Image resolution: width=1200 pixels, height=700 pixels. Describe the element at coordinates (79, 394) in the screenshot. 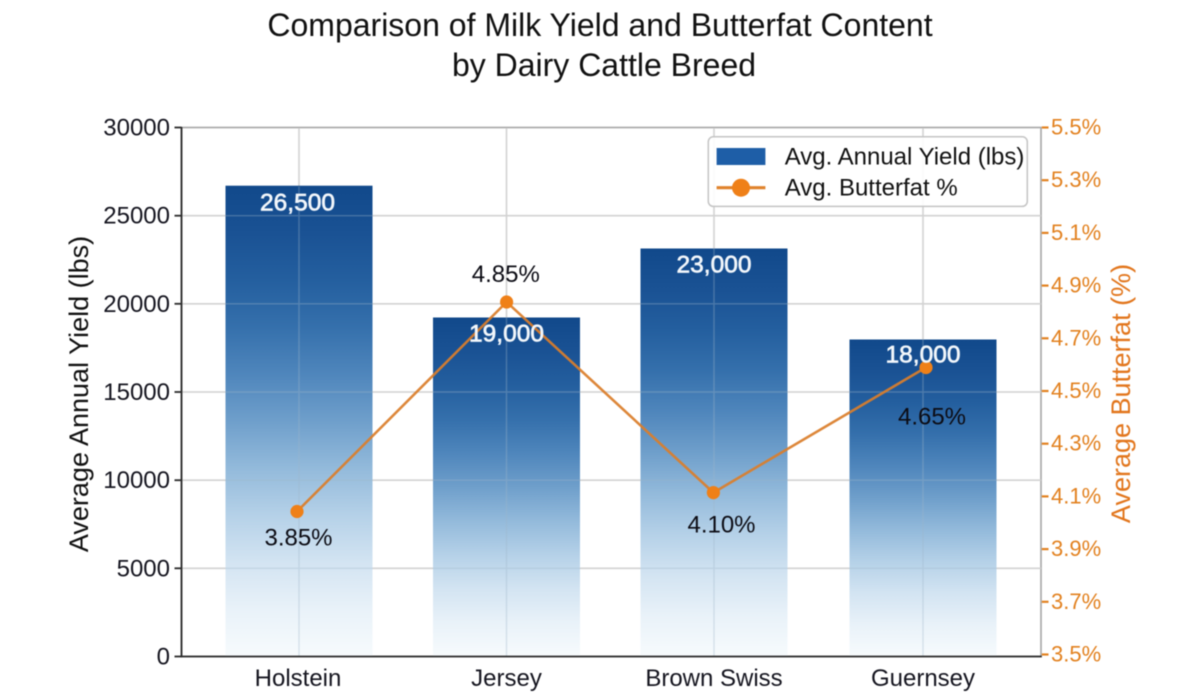

I see `svg-text: Average Annual Yield (lbs)` at that location.